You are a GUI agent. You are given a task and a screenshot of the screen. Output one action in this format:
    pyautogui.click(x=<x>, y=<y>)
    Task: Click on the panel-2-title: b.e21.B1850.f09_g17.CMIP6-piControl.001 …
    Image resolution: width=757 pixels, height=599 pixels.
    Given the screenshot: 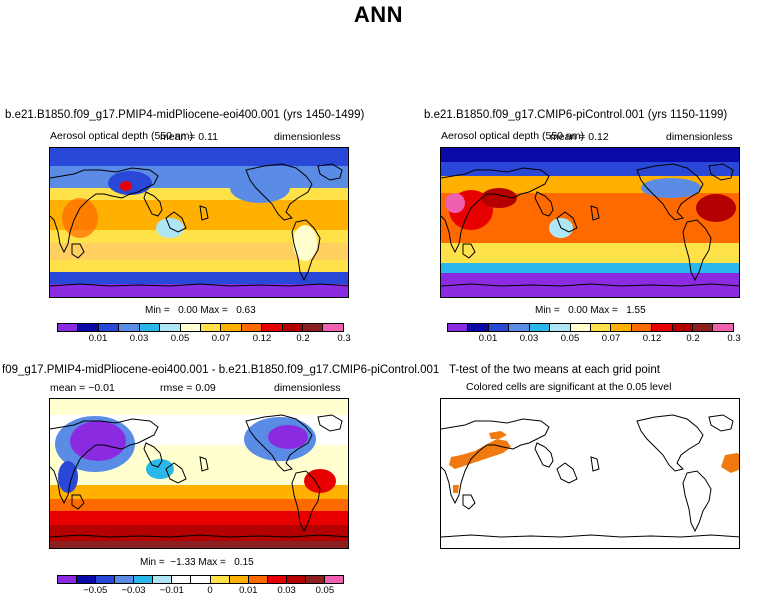 What is the action you would take?
    pyautogui.click(x=576, y=115)
    